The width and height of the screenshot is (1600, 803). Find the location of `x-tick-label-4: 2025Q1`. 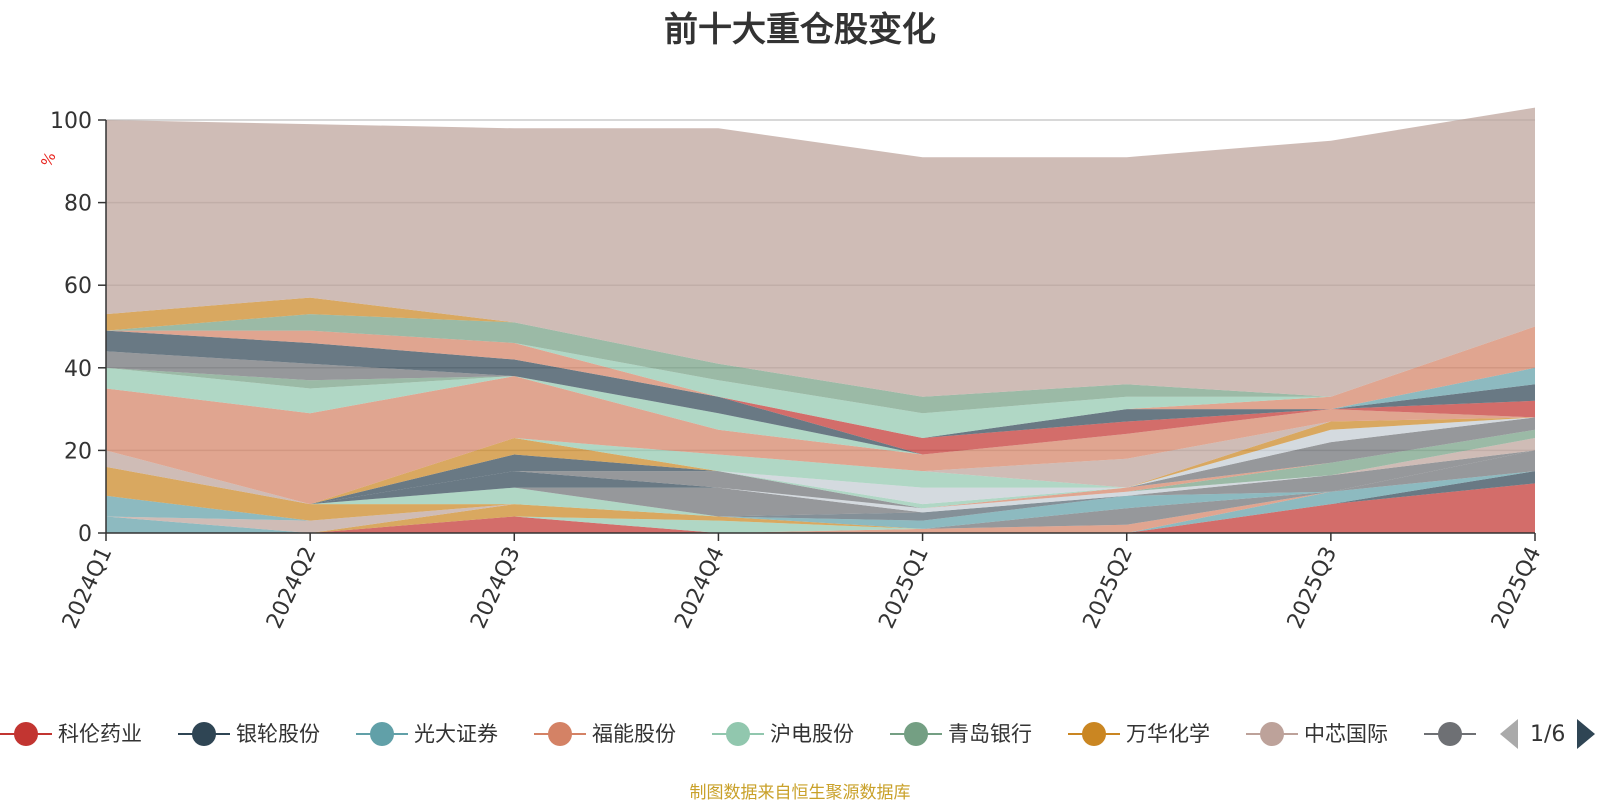

x-tick-label-4: 2025Q1 is located at coordinates (904, 588).